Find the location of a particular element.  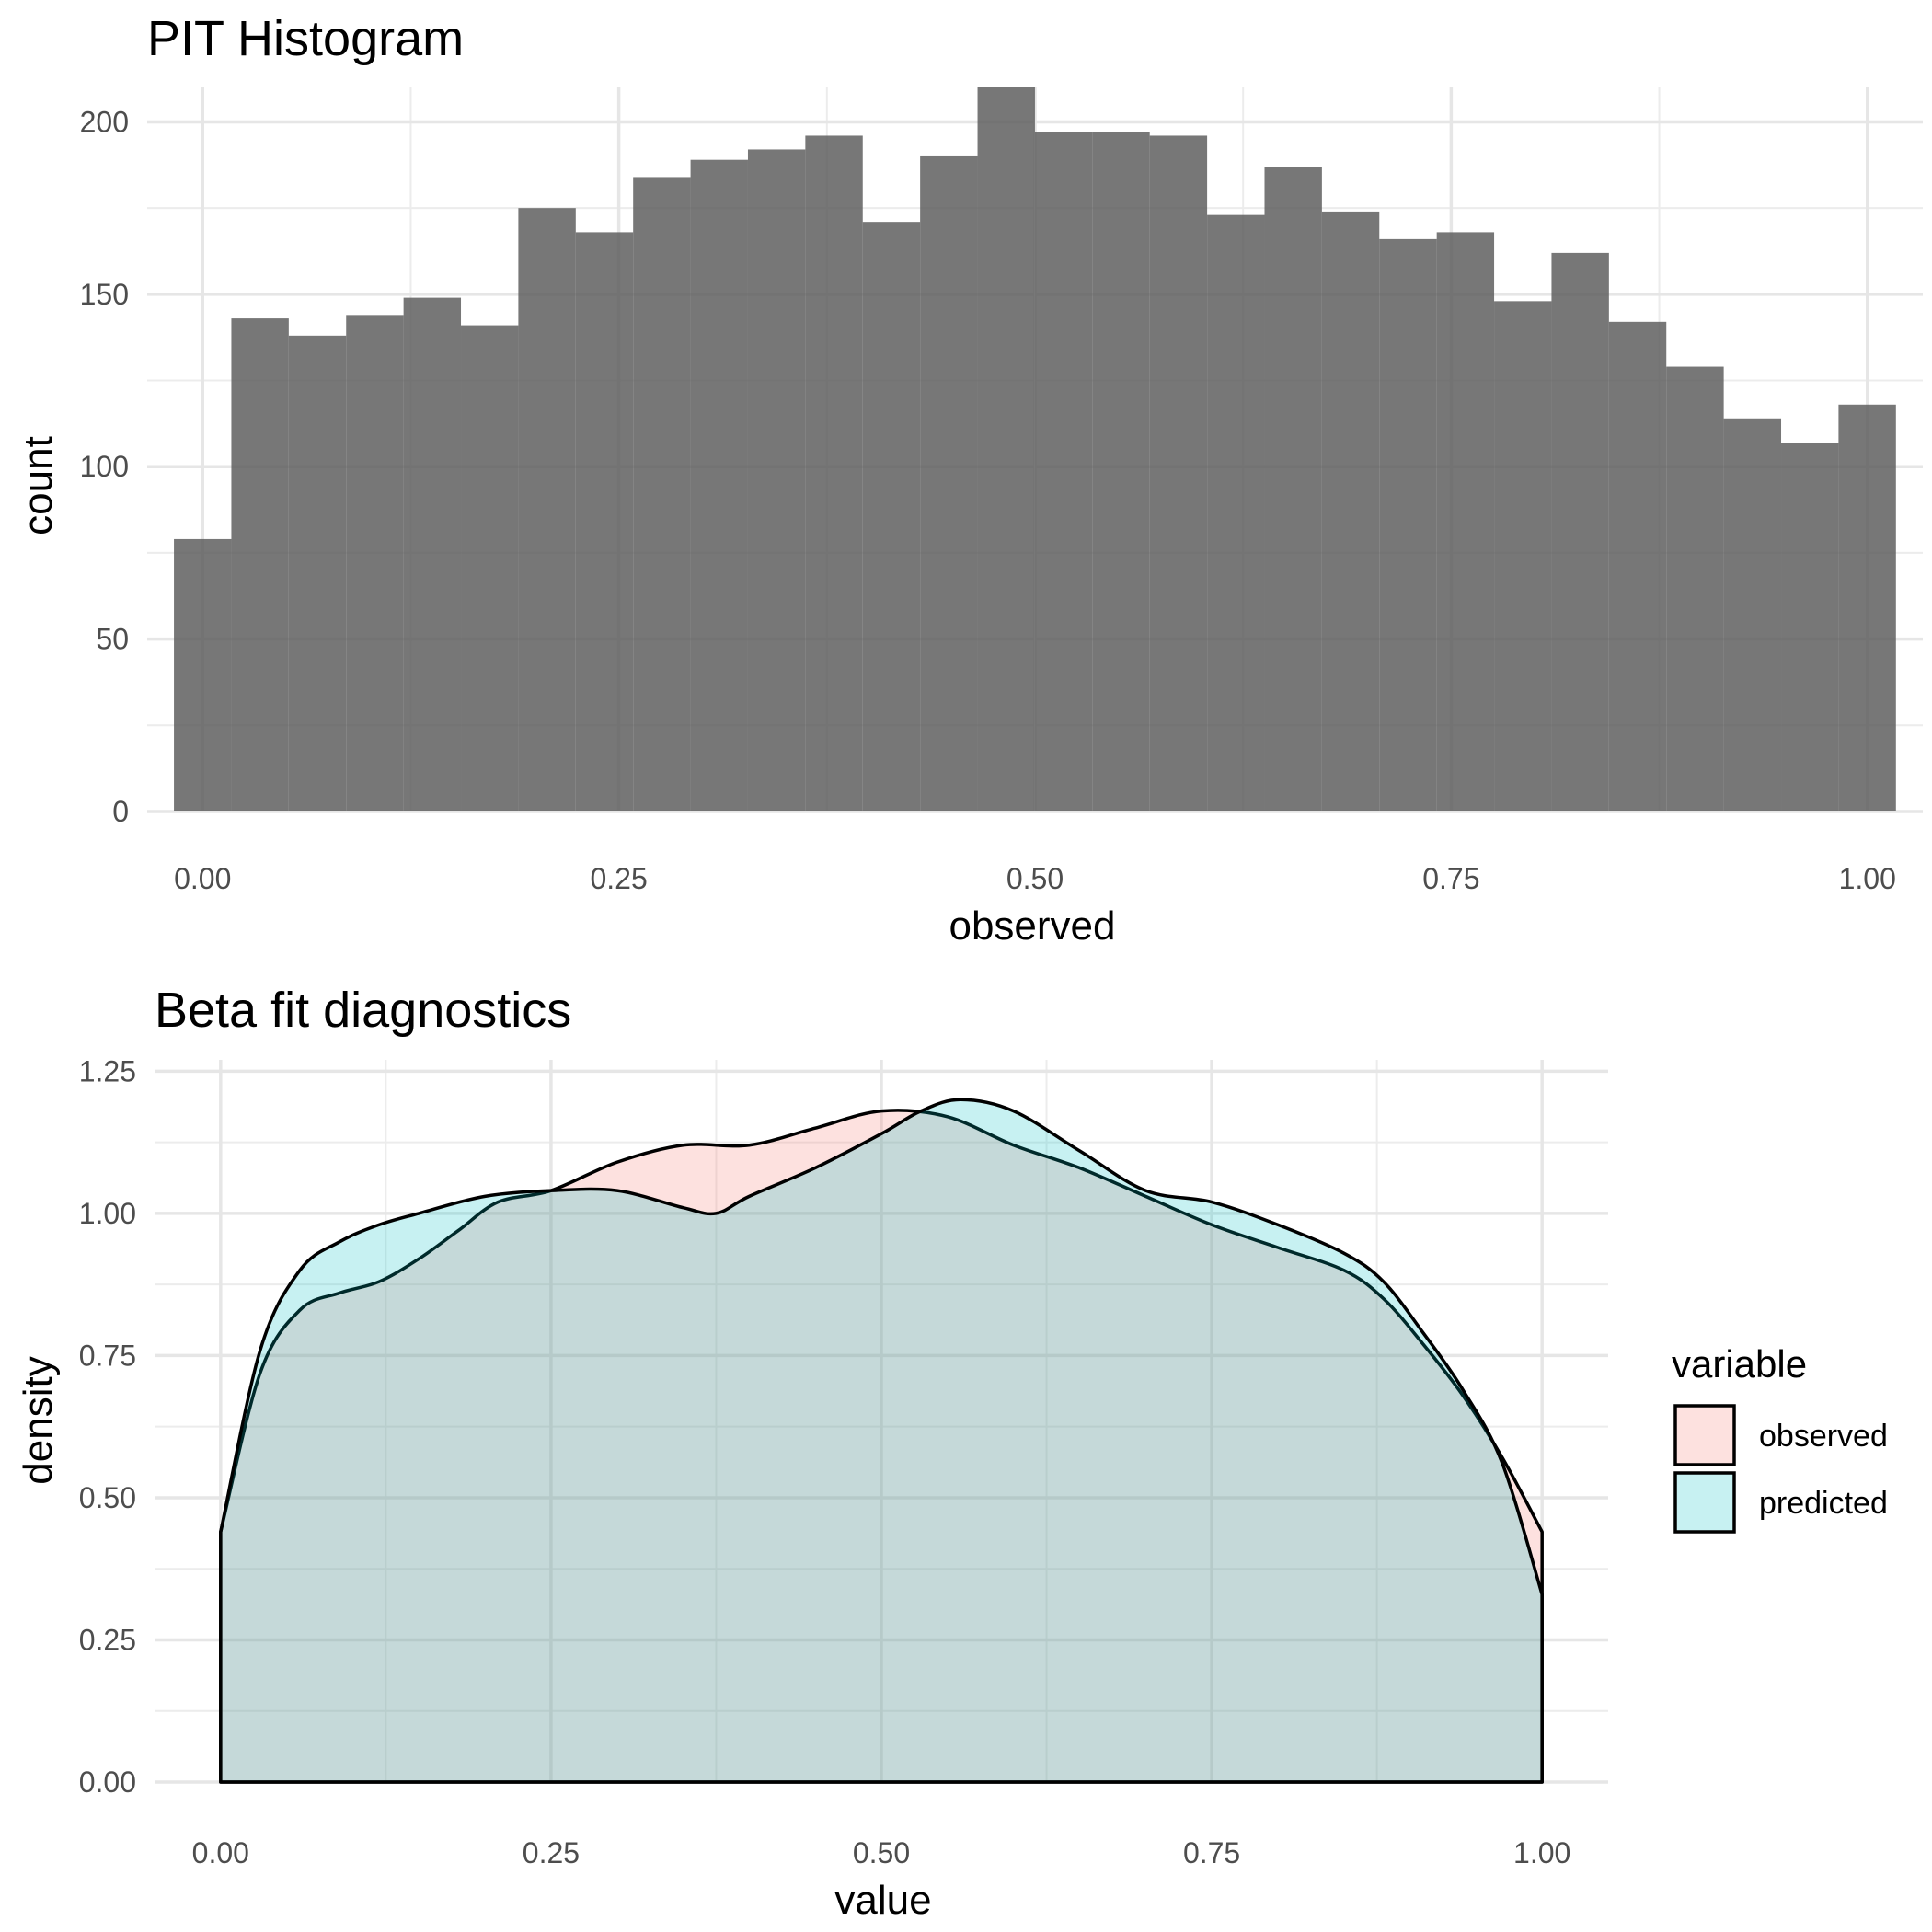

y-tick-label: 100 is located at coordinates (104, 466).